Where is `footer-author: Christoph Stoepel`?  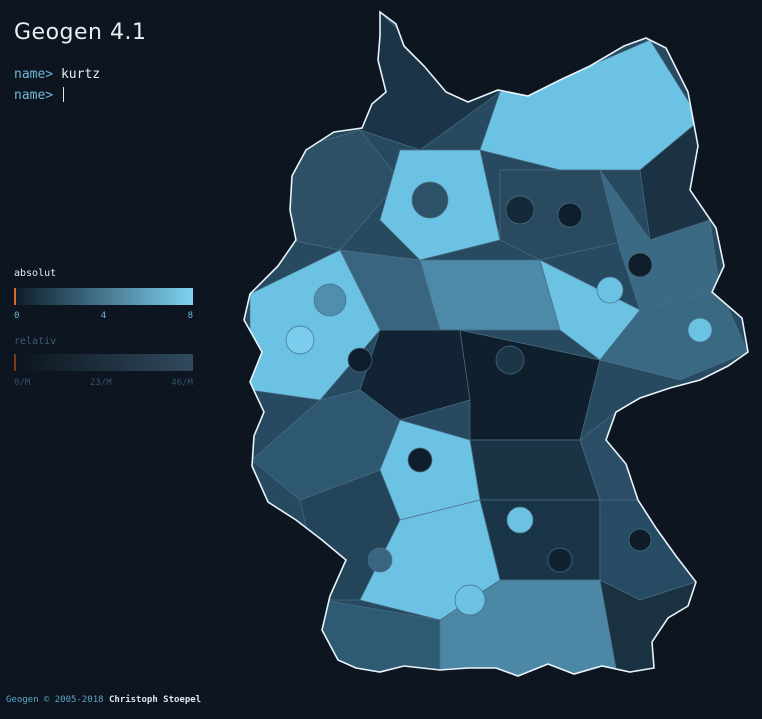 footer-author: Christoph Stoepel is located at coordinates (155, 700).